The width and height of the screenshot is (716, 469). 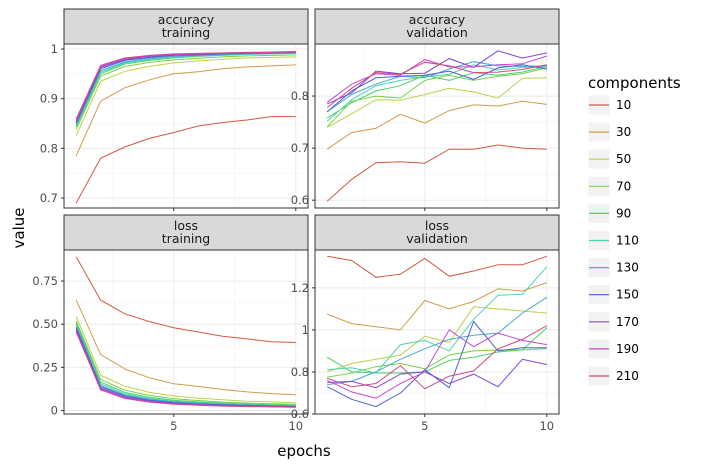 I want to click on y-tick-label: 0.9, so click(x=49, y=99).